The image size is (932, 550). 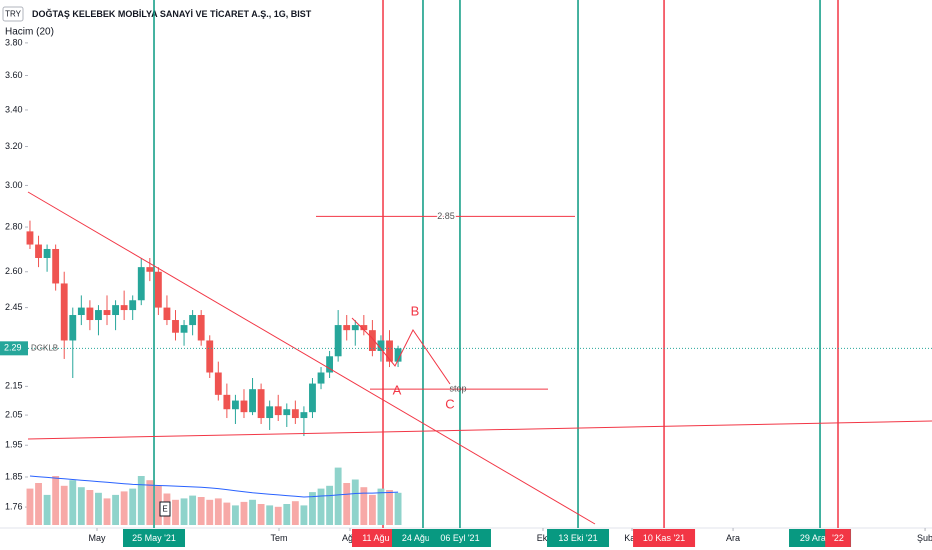 What do you see at coordinates (449, 403) in the screenshot?
I see `wave-label: C` at bounding box center [449, 403].